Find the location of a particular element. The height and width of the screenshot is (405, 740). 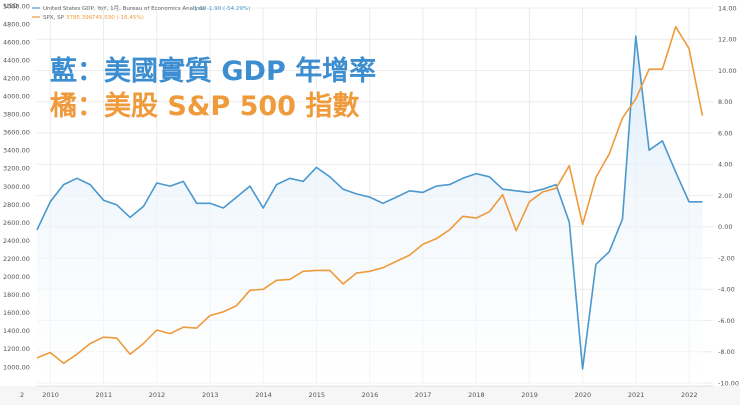

right-axis-tick-label: 0.00 is located at coordinates (725, 227).